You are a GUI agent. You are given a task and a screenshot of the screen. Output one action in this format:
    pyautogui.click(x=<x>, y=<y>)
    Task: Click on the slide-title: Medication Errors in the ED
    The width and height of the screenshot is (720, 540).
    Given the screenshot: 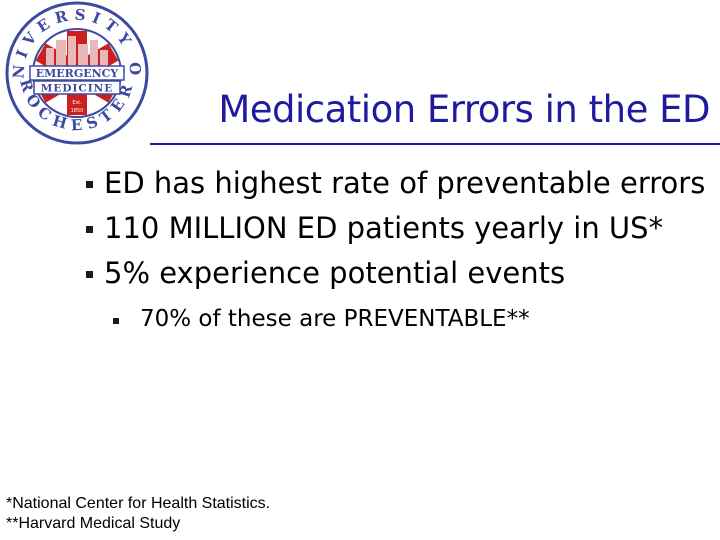 What is the action you would take?
    pyautogui.click(x=464, y=109)
    